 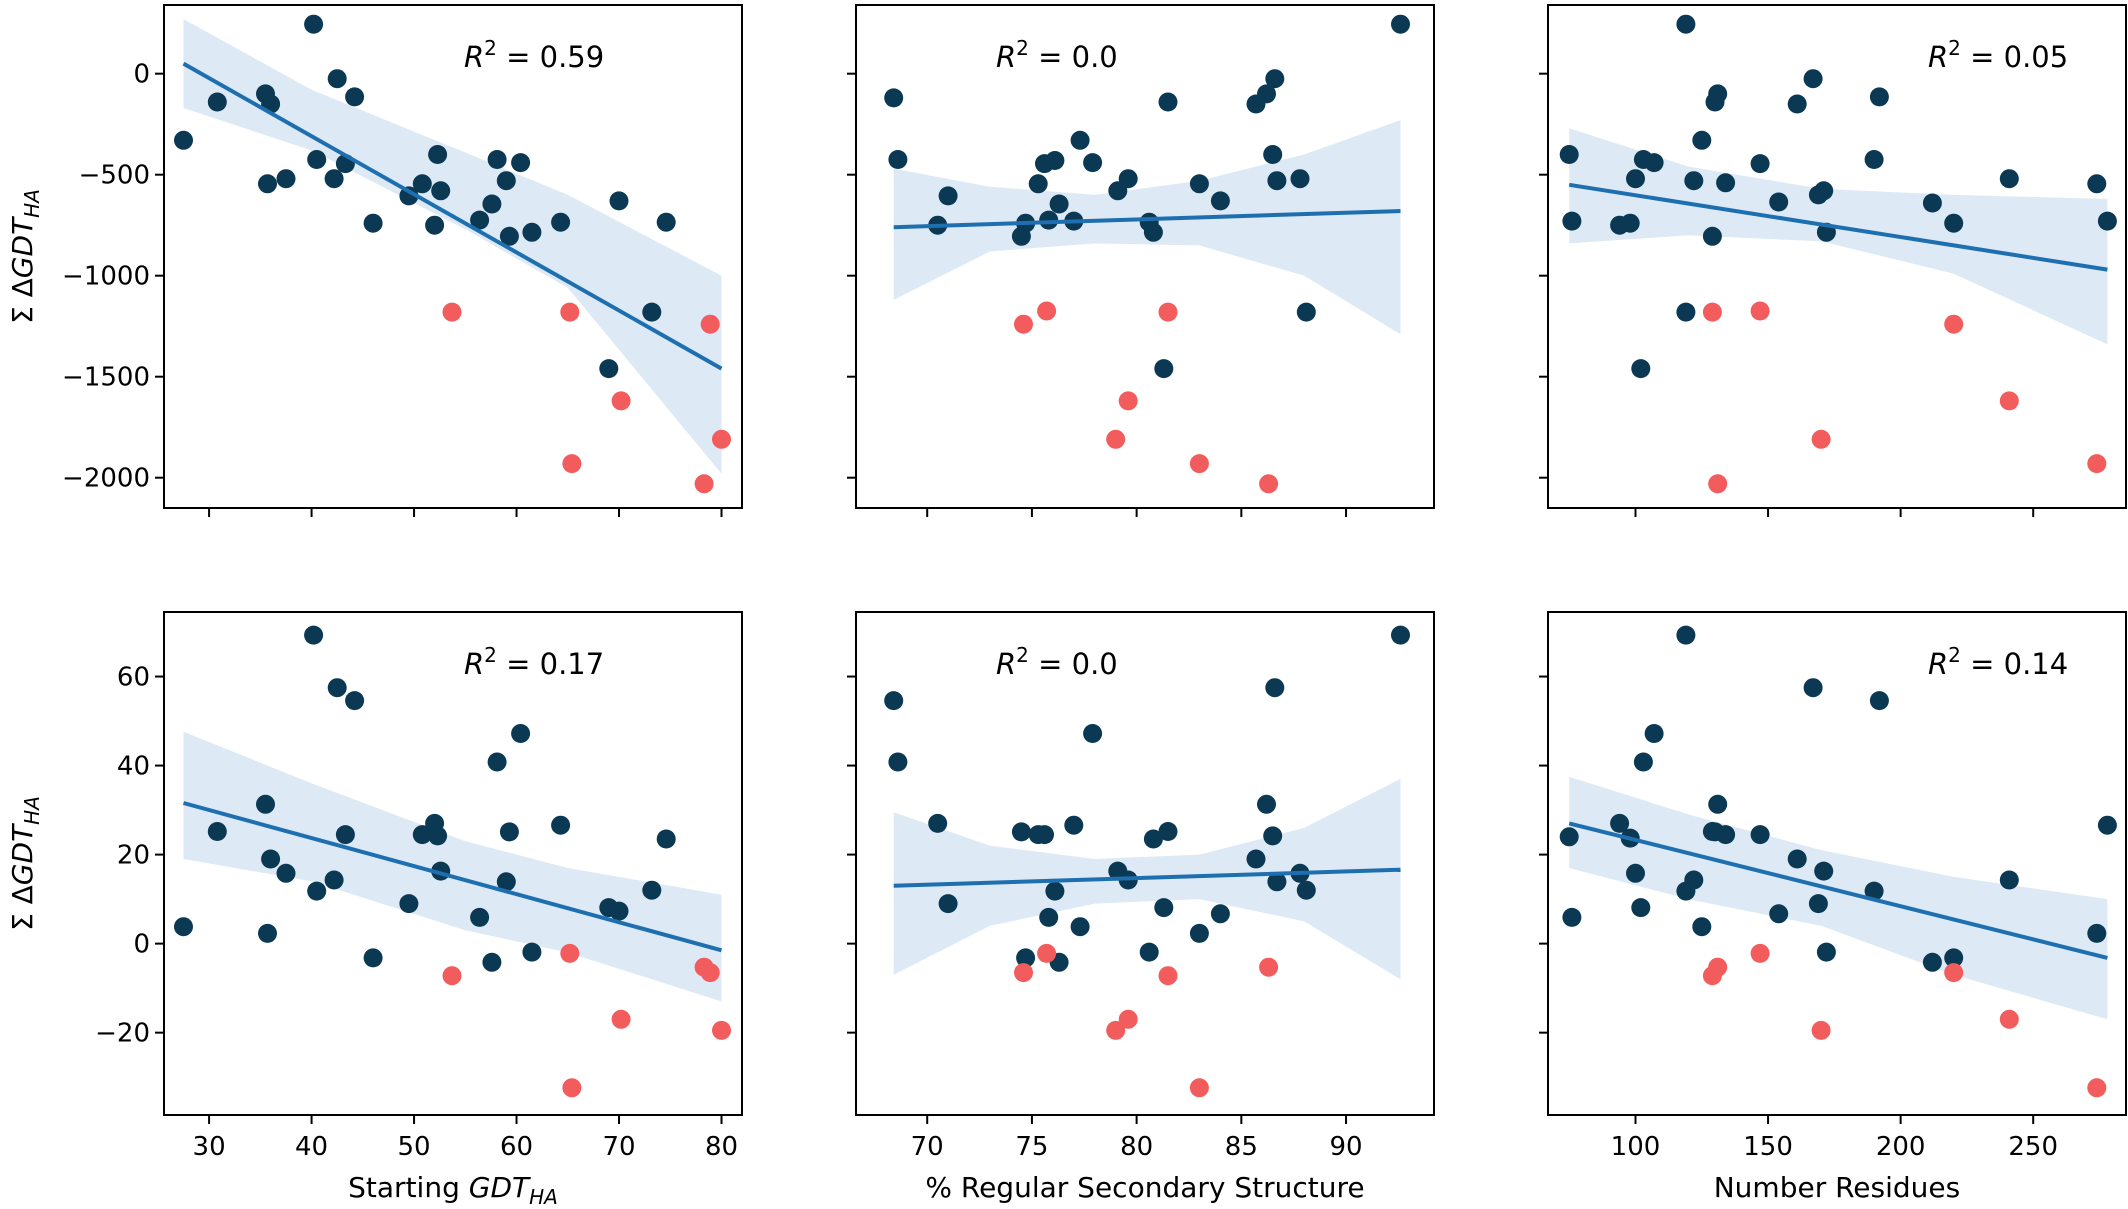 I want to click on y-tick-label: 20, so click(x=133, y=856).